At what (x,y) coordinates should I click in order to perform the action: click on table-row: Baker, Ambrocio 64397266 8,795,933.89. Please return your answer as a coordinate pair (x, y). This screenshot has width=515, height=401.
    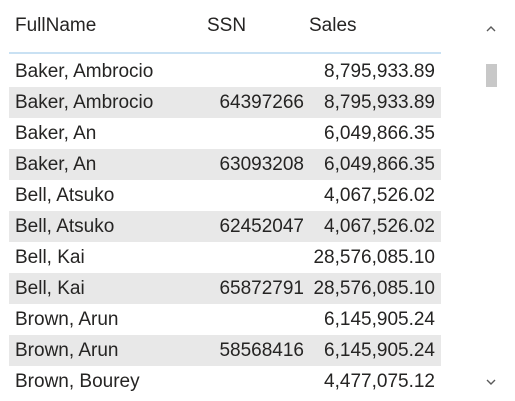
    Looking at the image, I should click on (225, 102).